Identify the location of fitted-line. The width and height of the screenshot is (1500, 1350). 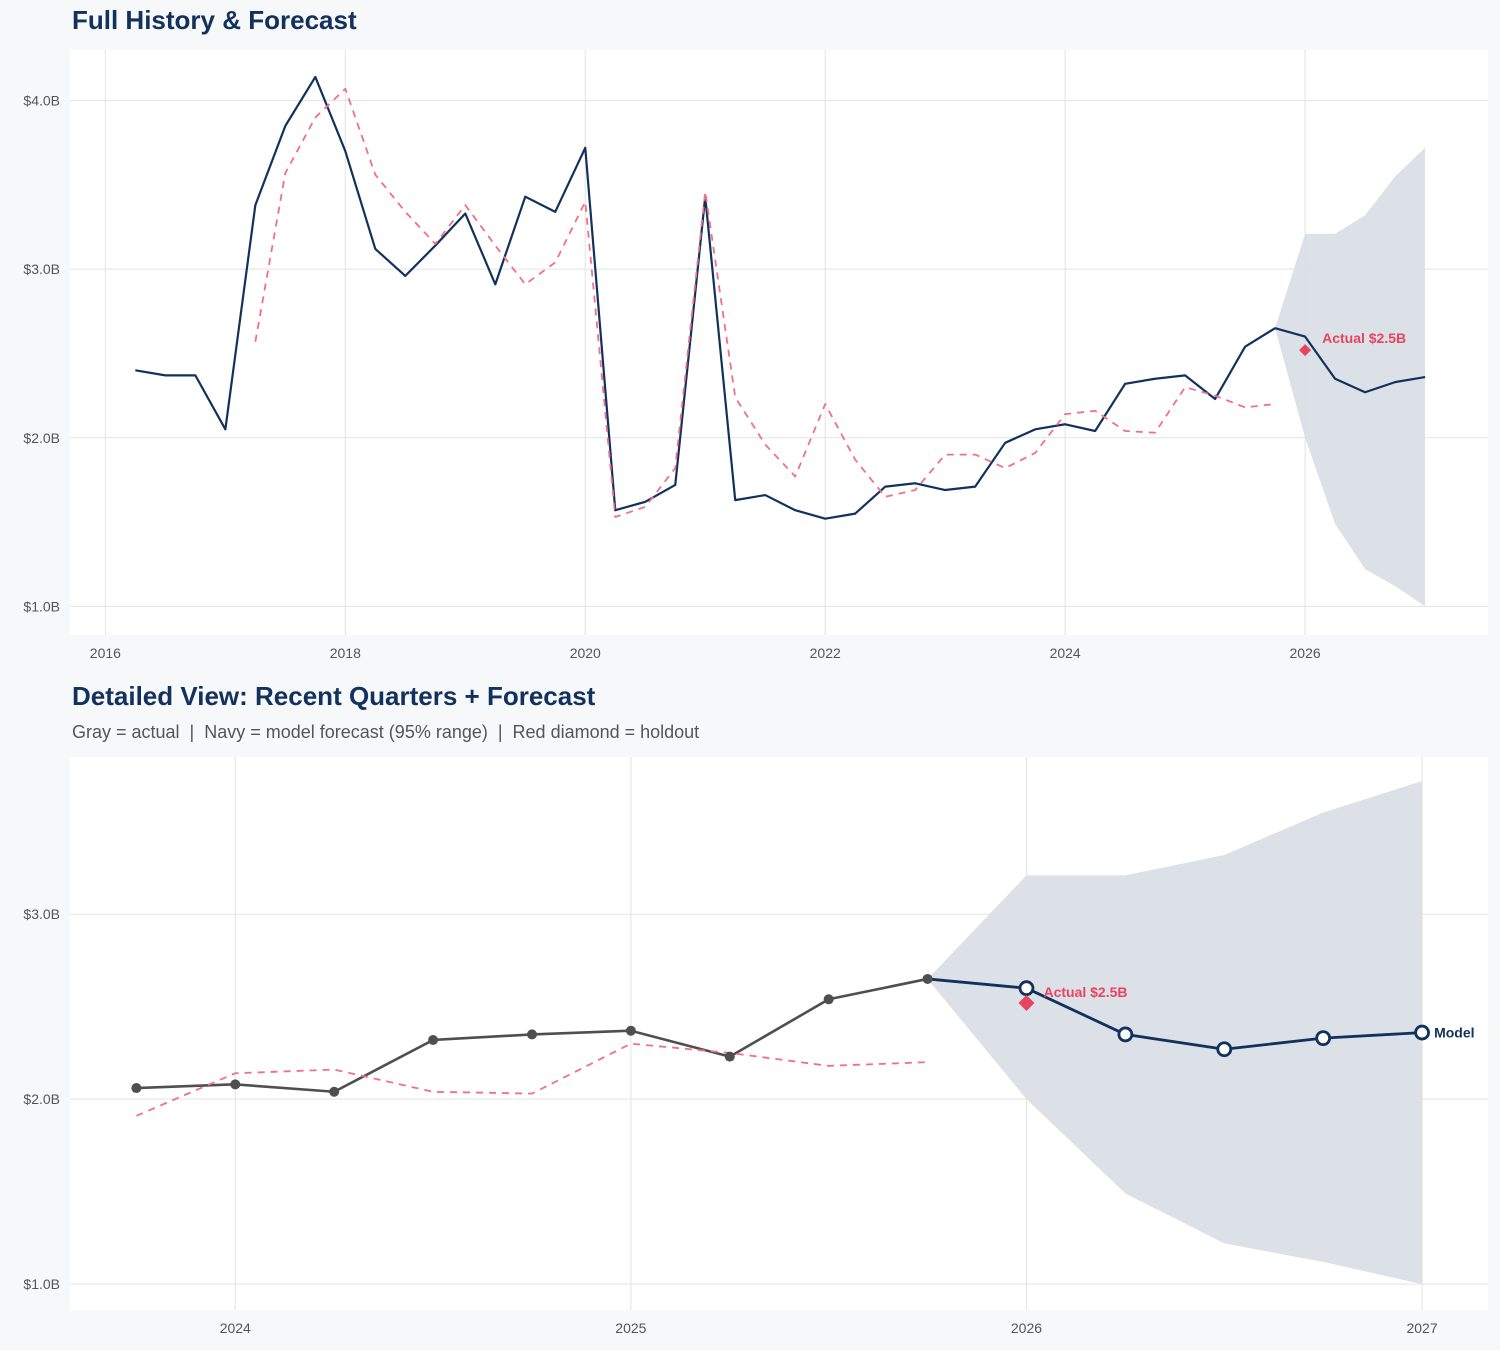
(532, 1079).